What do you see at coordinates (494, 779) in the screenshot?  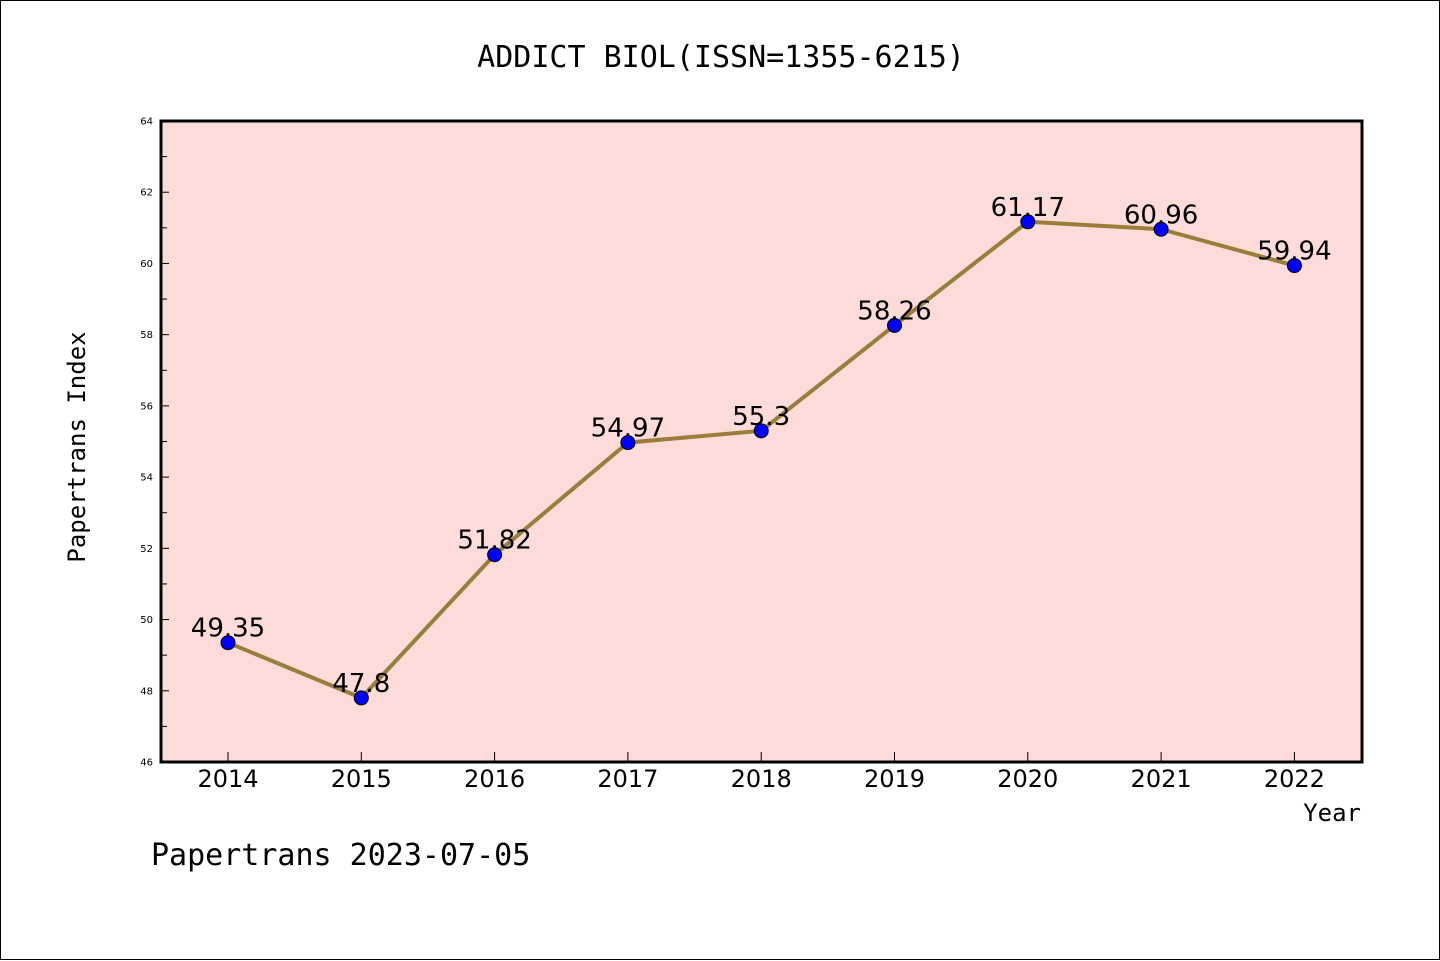 I see `x-tick-label: 2016` at bounding box center [494, 779].